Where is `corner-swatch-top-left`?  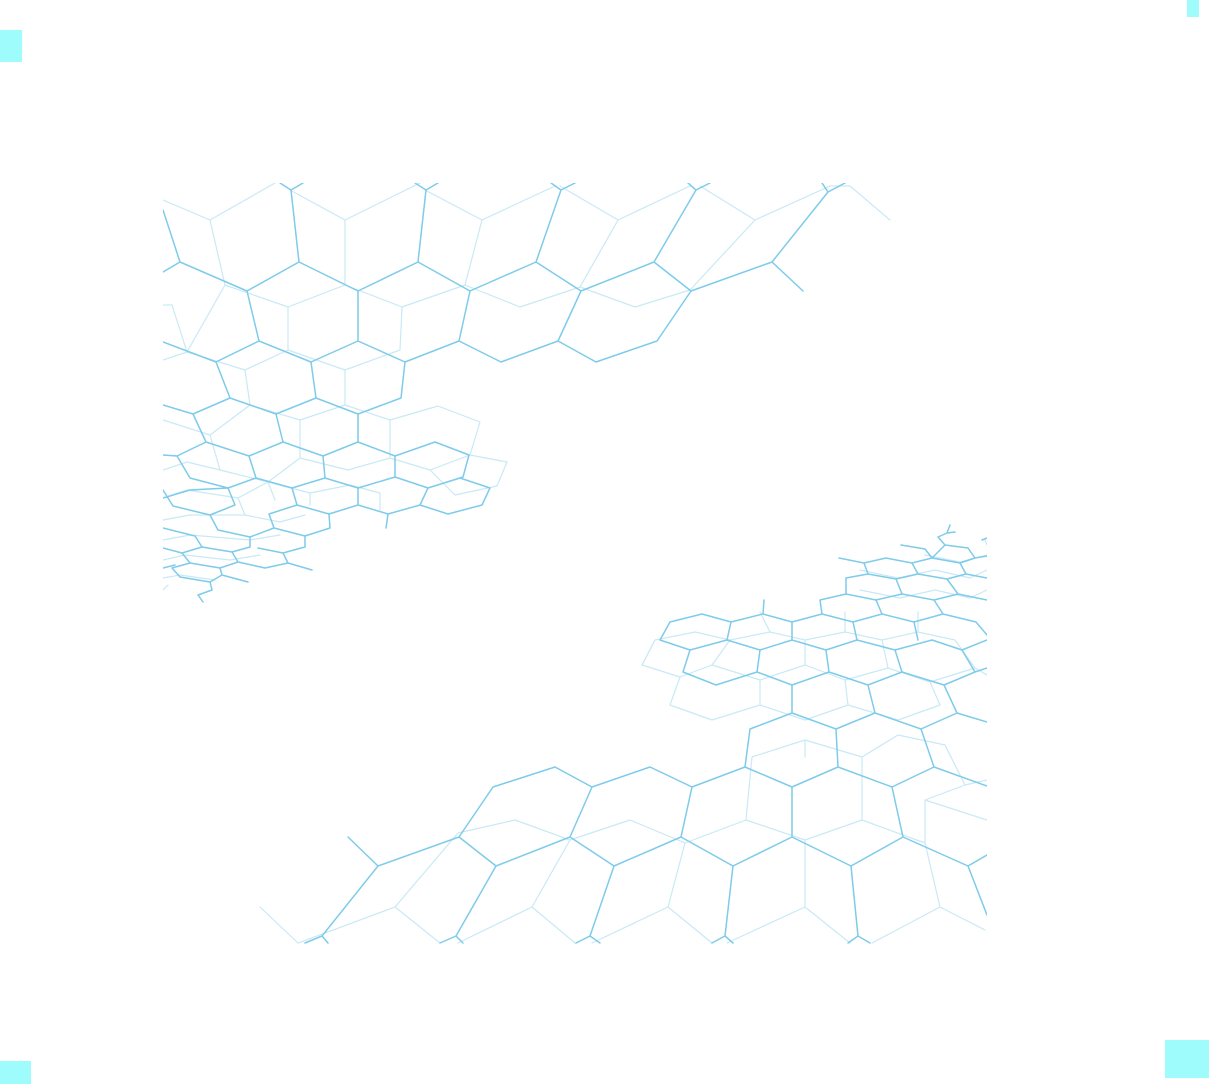 corner-swatch-top-left is located at coordinates (11, 46).